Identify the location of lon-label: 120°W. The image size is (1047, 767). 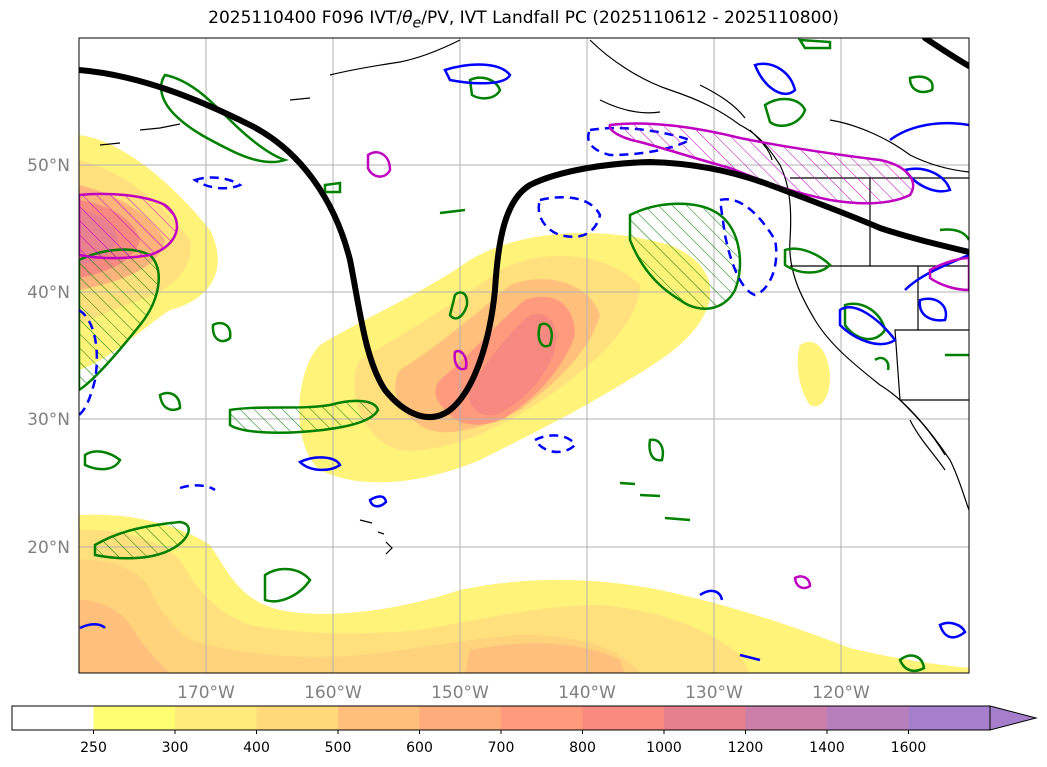
(841, 693).